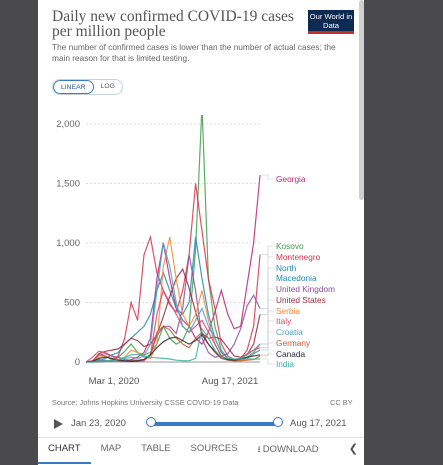  I want to click on legend-label: United States, so click(301, 300).